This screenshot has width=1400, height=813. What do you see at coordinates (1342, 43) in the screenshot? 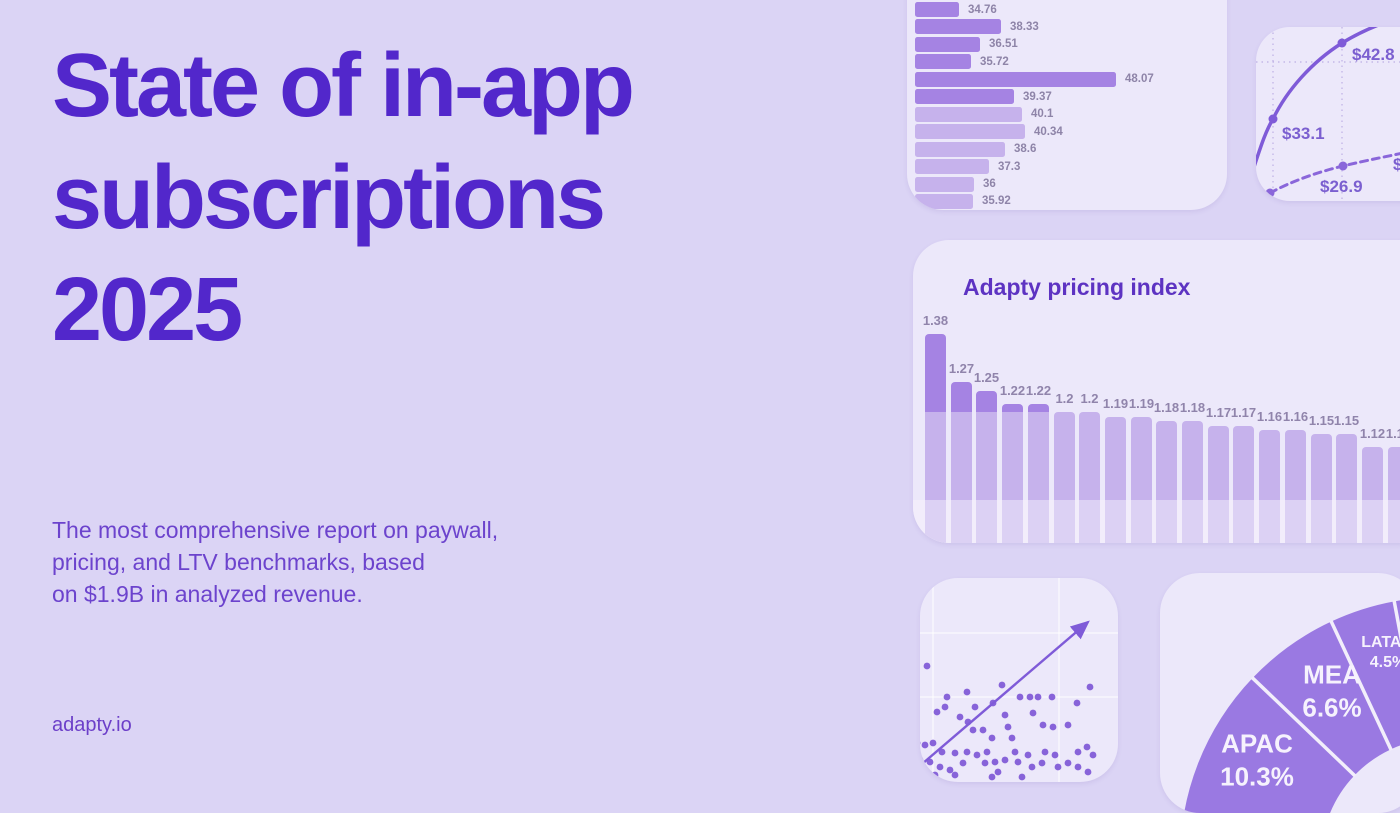
I see `solid-curve-point` at bounding box center [1342, 43].